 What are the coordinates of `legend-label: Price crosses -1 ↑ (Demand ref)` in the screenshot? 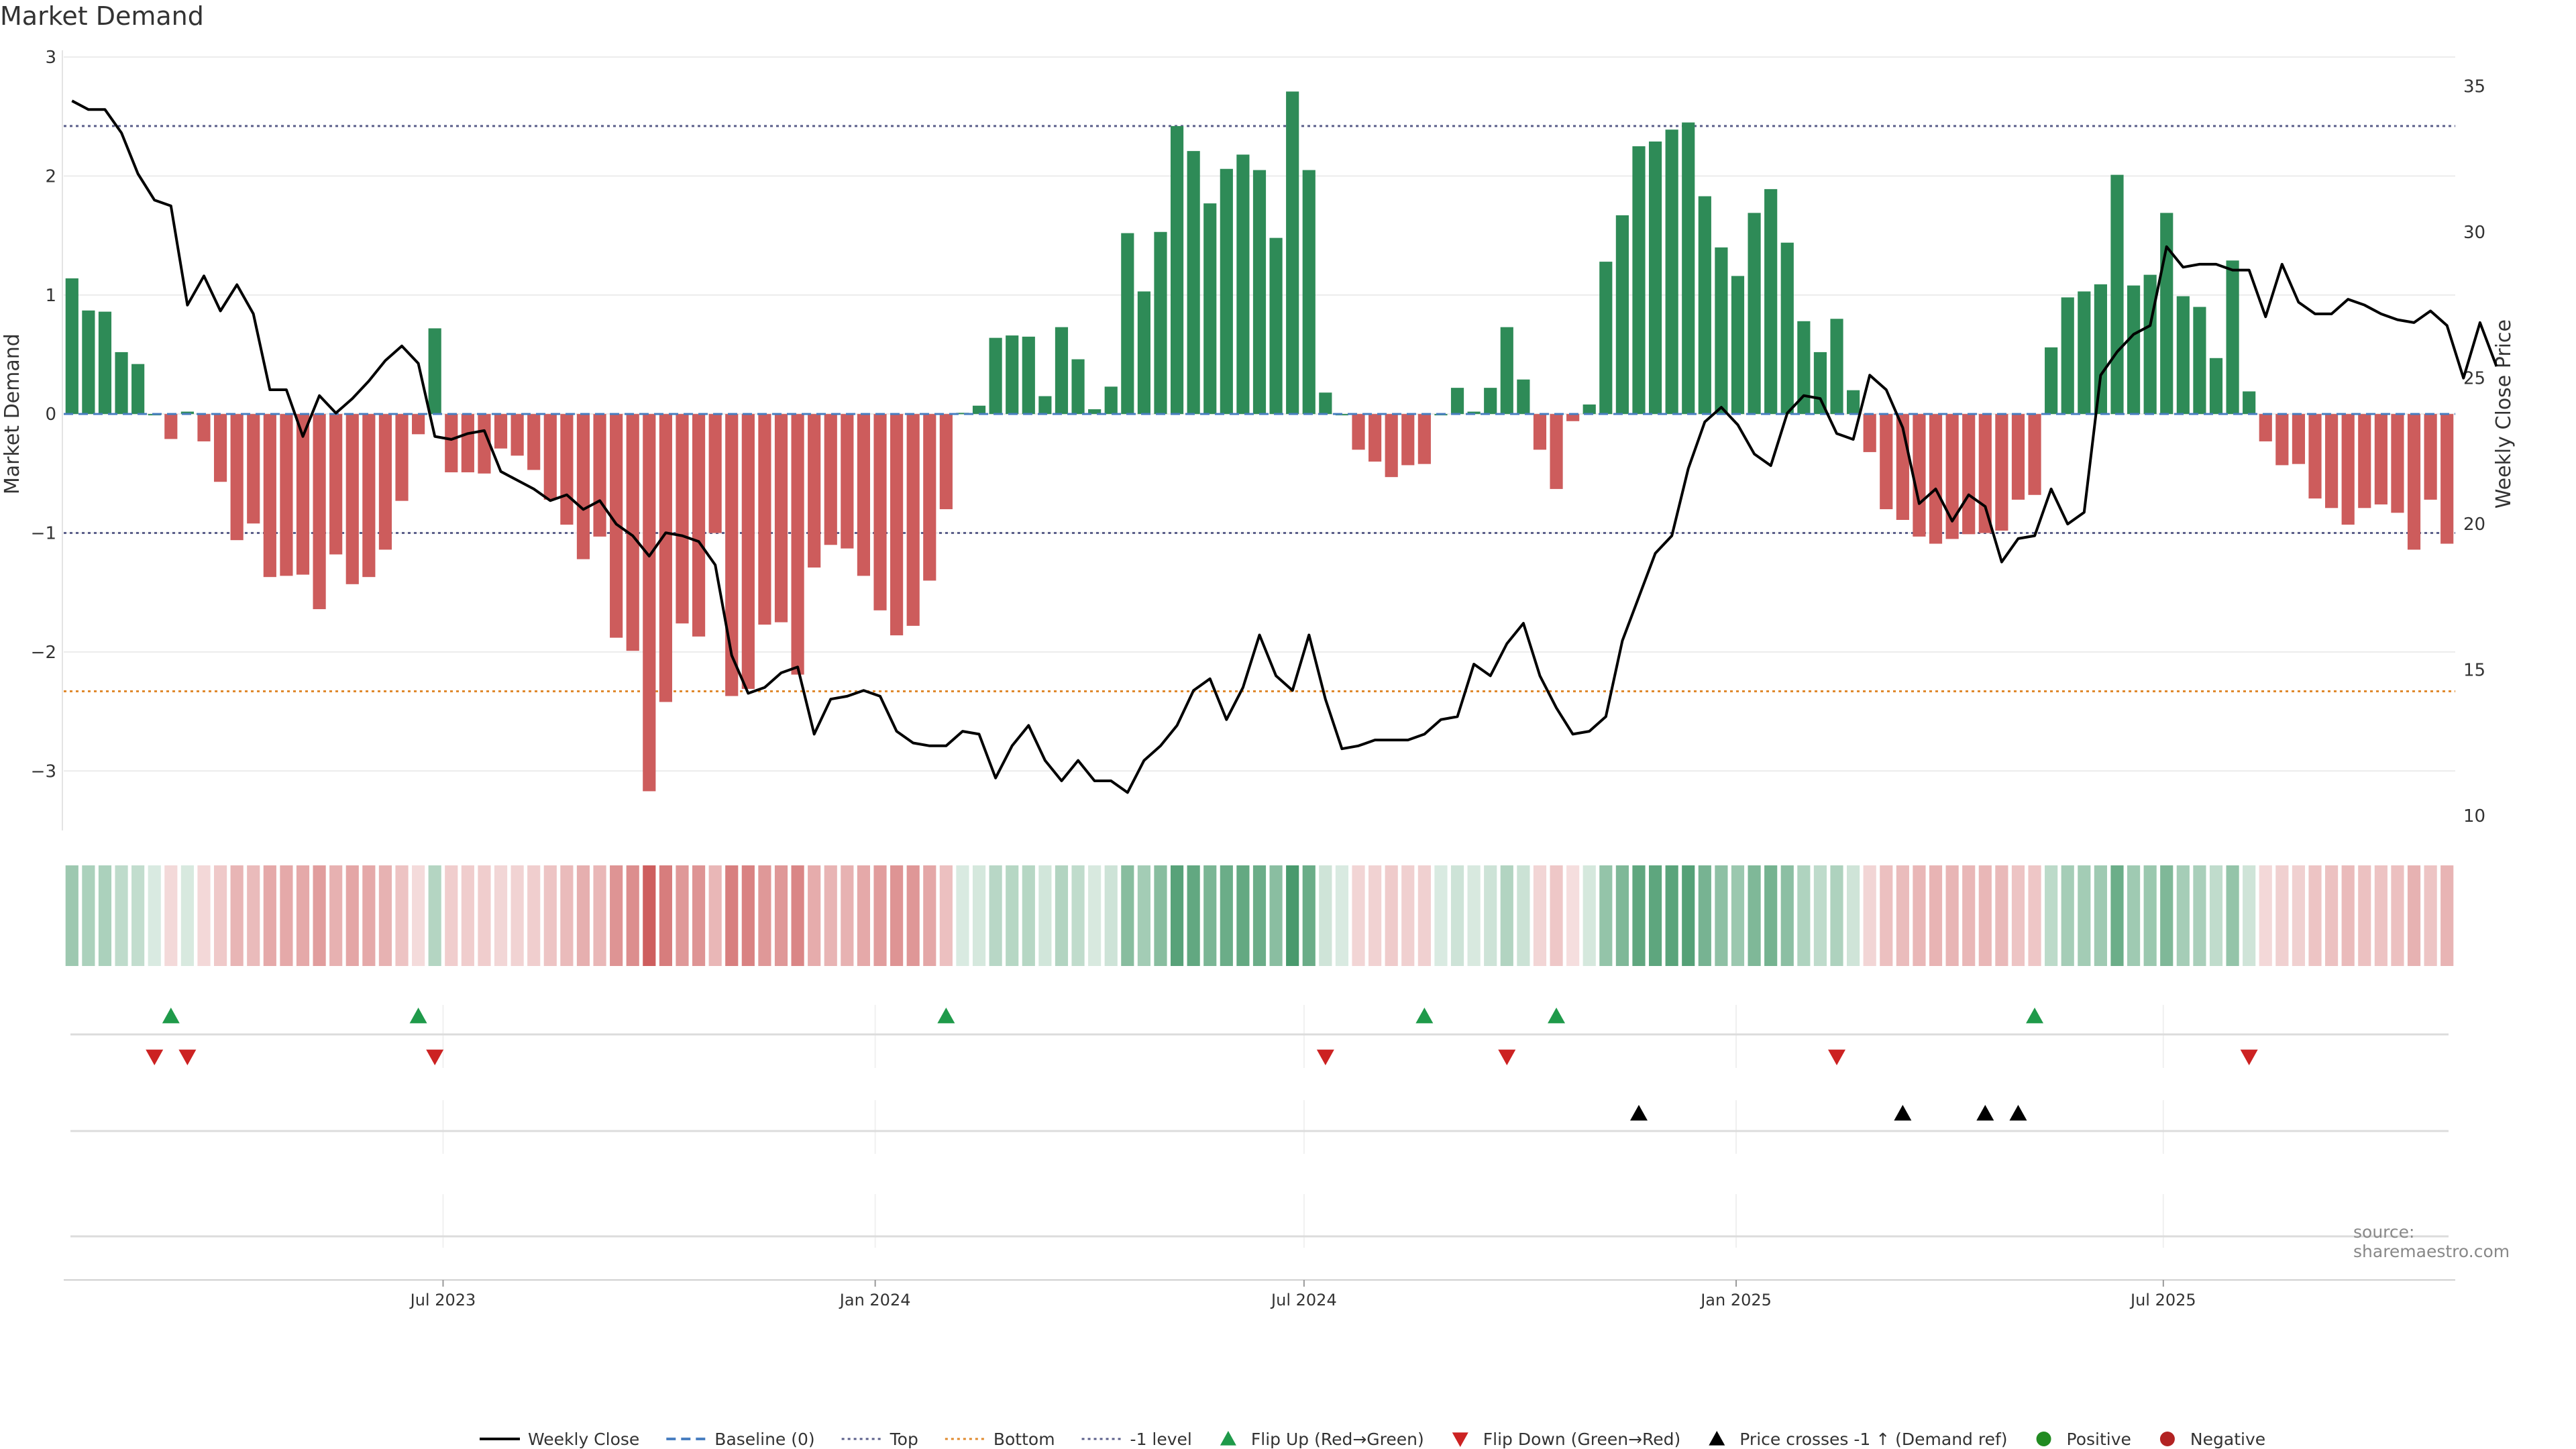 It's located at (1873, 1439).